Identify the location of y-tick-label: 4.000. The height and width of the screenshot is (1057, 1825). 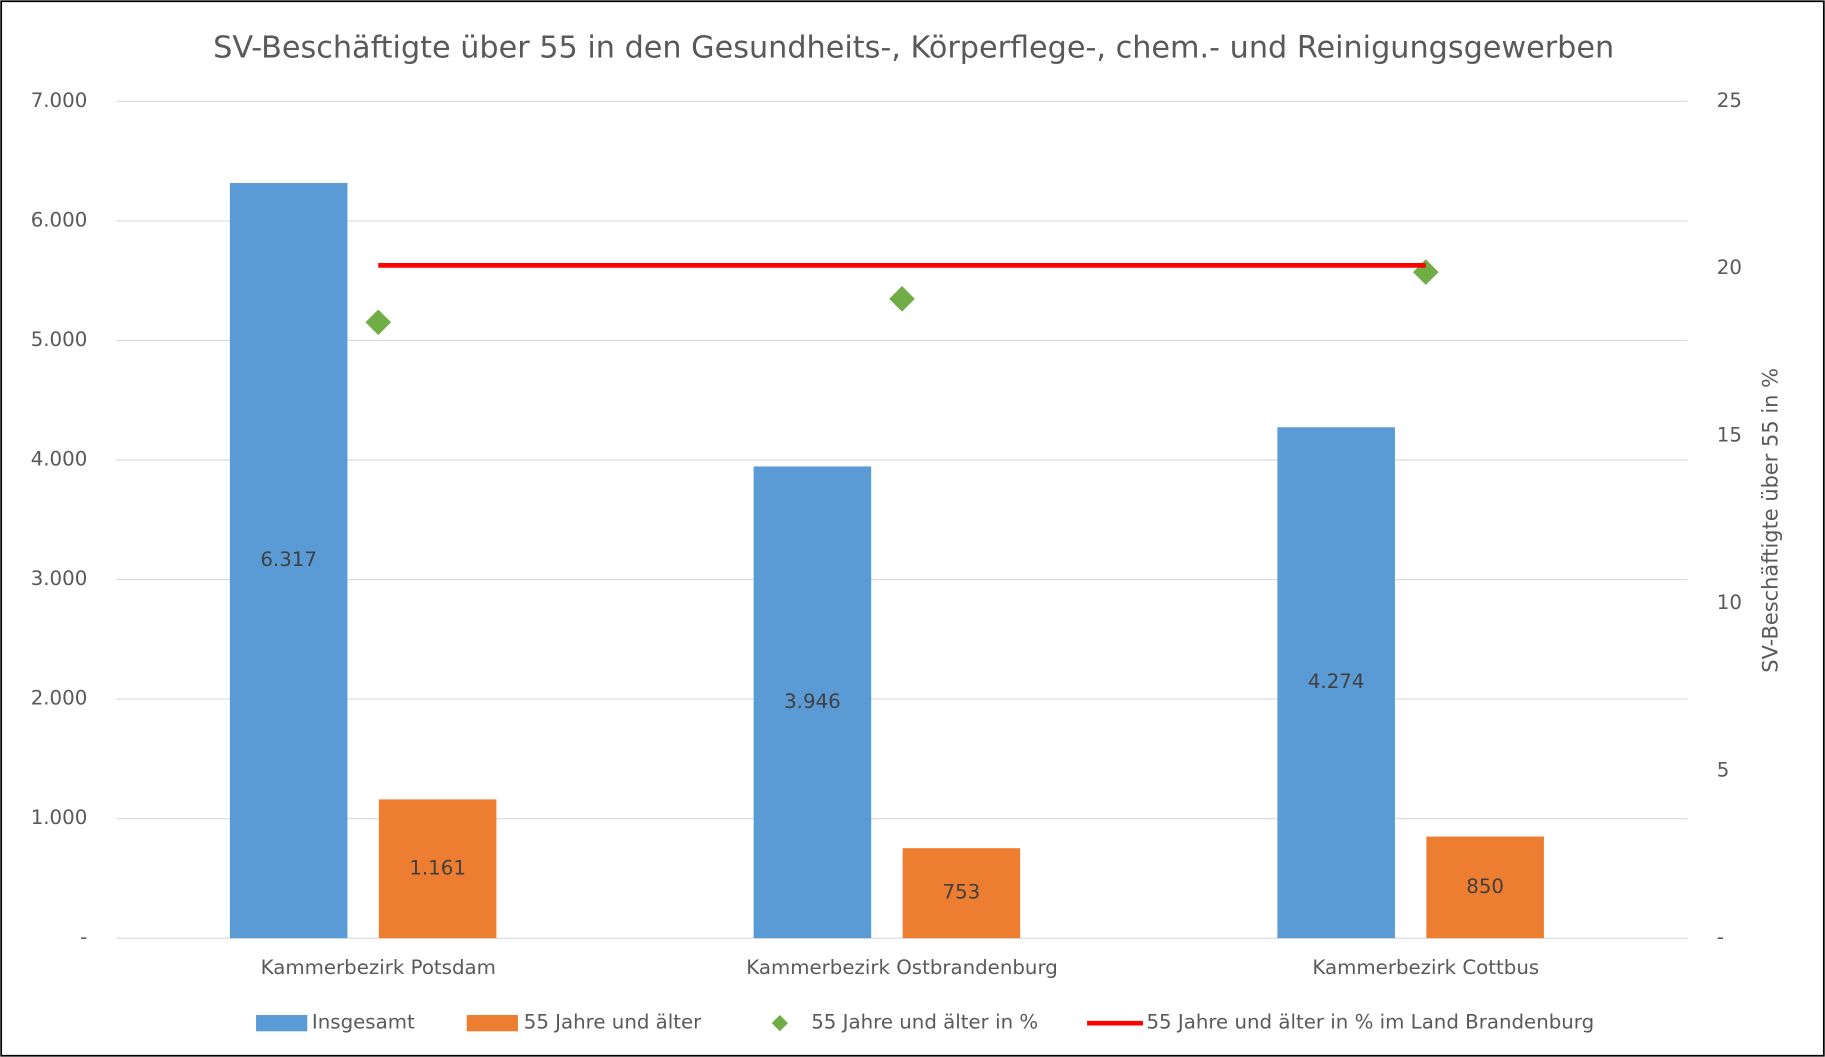
(59, 458).